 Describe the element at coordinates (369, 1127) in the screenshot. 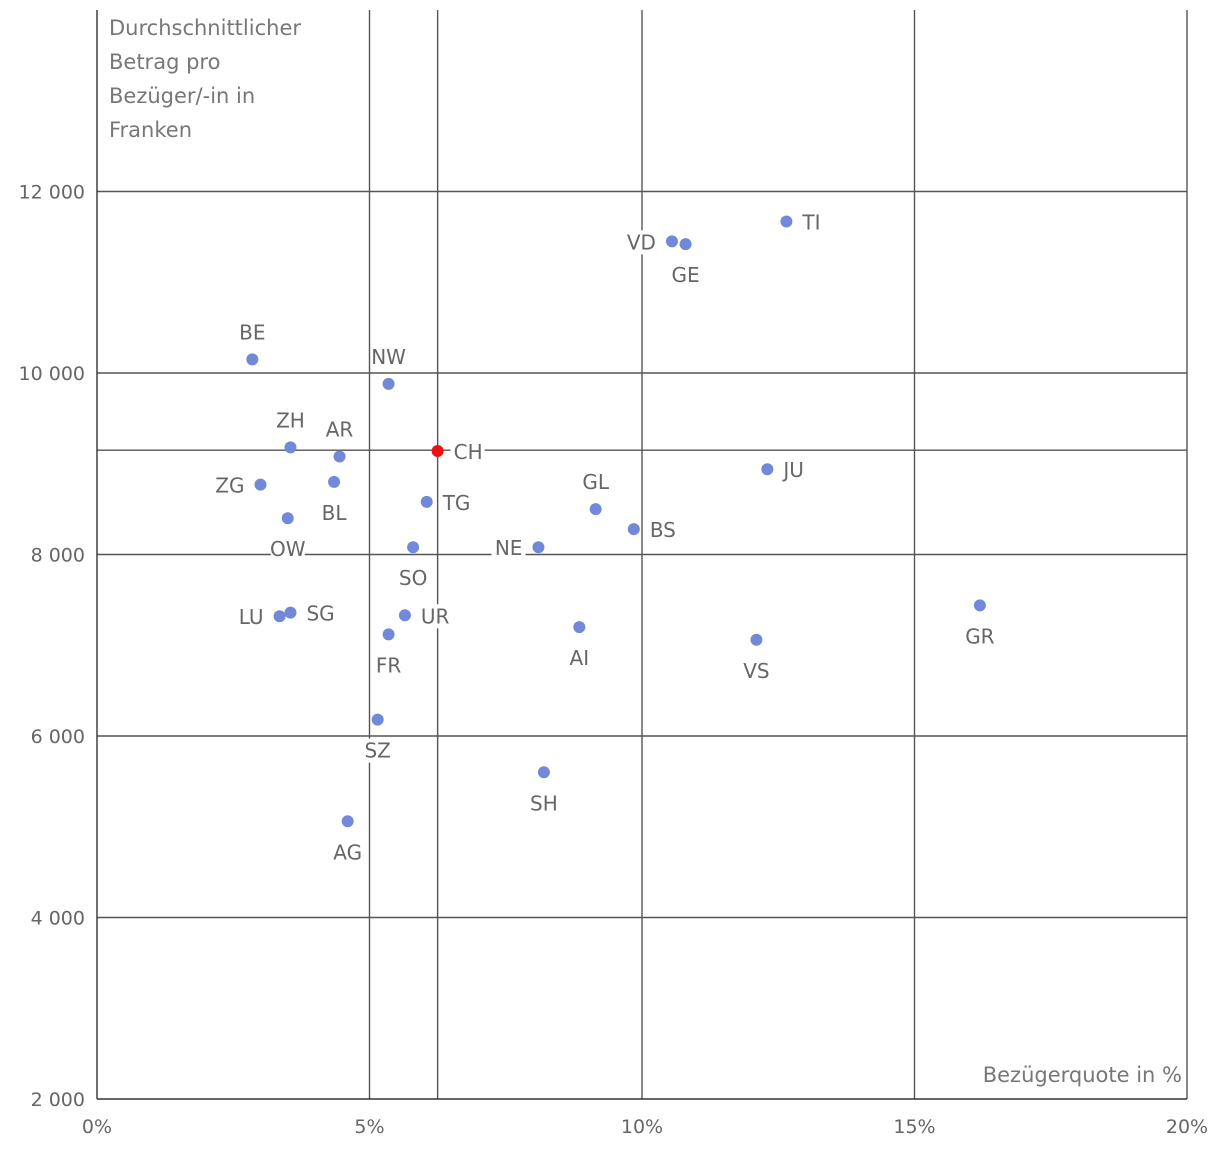

I see `x-tick-label: 5%` at that location.